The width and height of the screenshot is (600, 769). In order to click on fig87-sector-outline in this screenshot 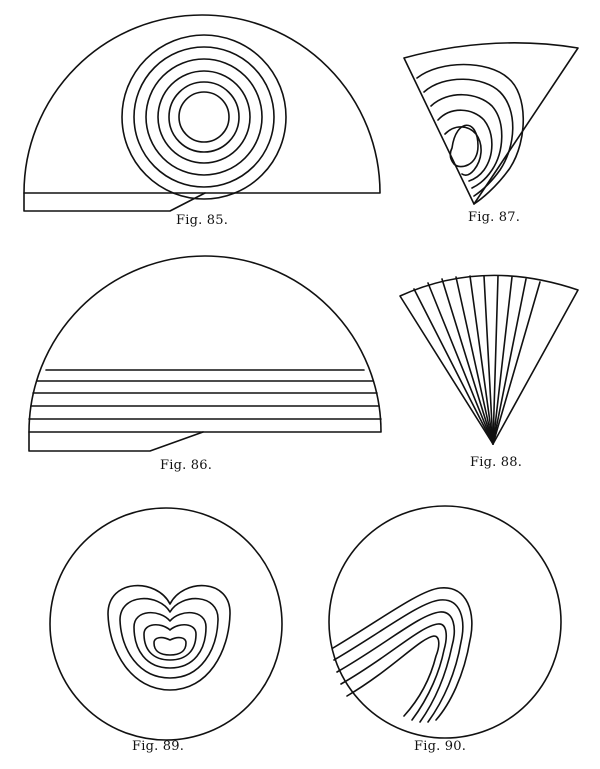, I will do `click(491, 123)`.